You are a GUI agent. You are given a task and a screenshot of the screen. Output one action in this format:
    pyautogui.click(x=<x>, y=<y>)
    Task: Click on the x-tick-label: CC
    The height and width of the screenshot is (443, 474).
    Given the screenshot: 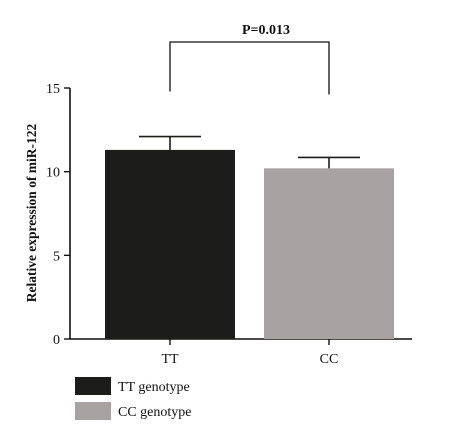 What is the action you would take?
    pyautogui.click(x=329, y=359)
    